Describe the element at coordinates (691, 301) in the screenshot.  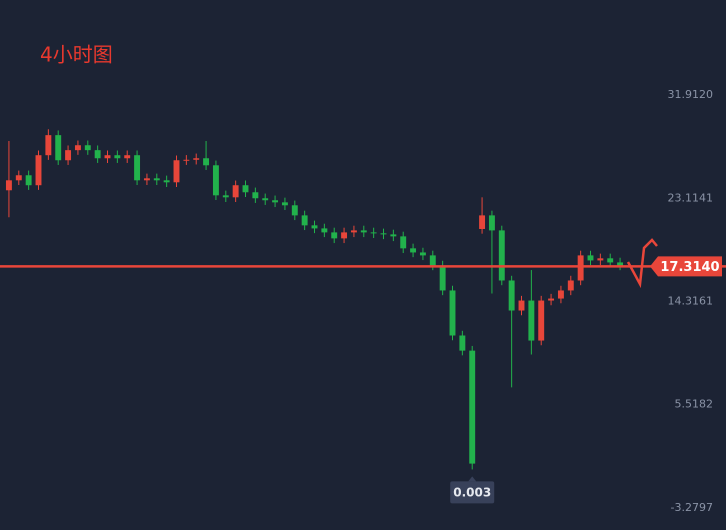
I see `y-tick-label: 14.3161` at that location.